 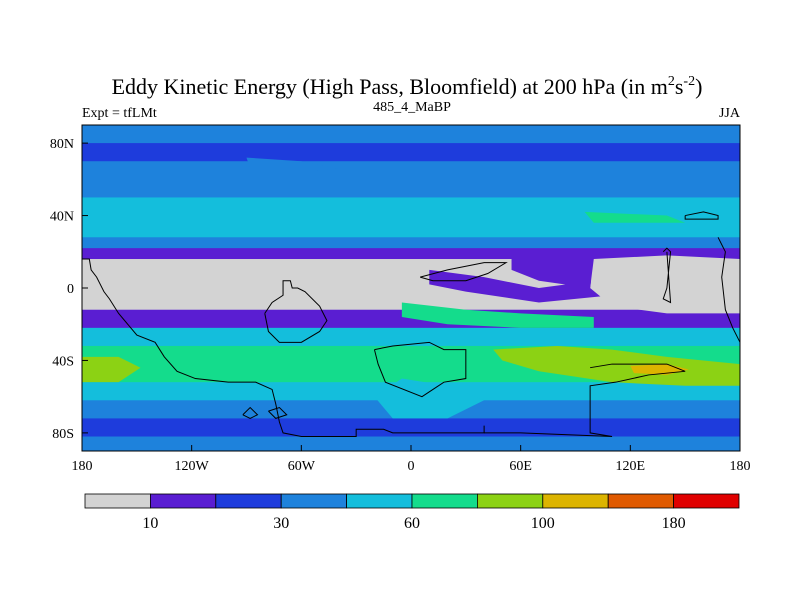 I want to click on colorbar-label-2: 60, so click(x=412, y=523).